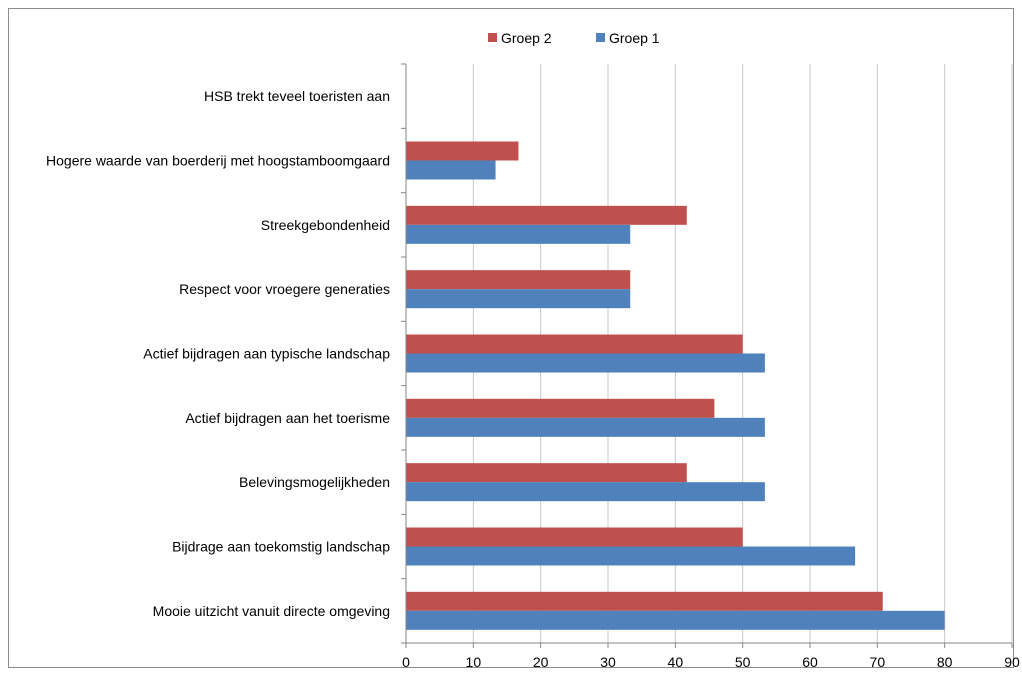  I want to click on x-tick-label: 80, so click(945, 662).